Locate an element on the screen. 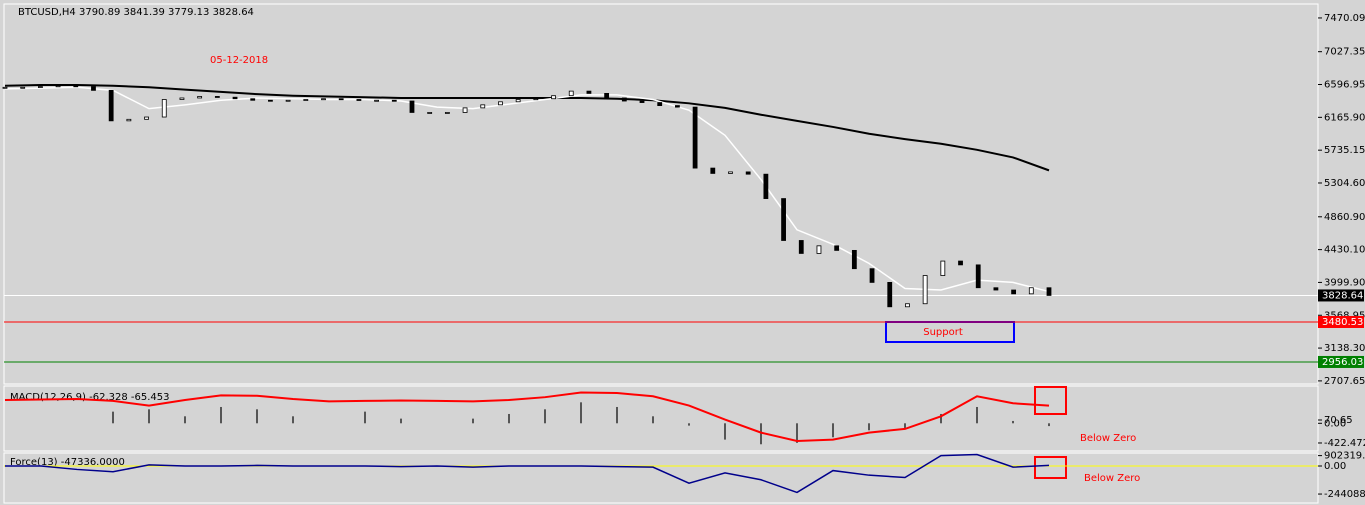  y-tick-label: 7027.35 is located at coordinates (1344, 52).